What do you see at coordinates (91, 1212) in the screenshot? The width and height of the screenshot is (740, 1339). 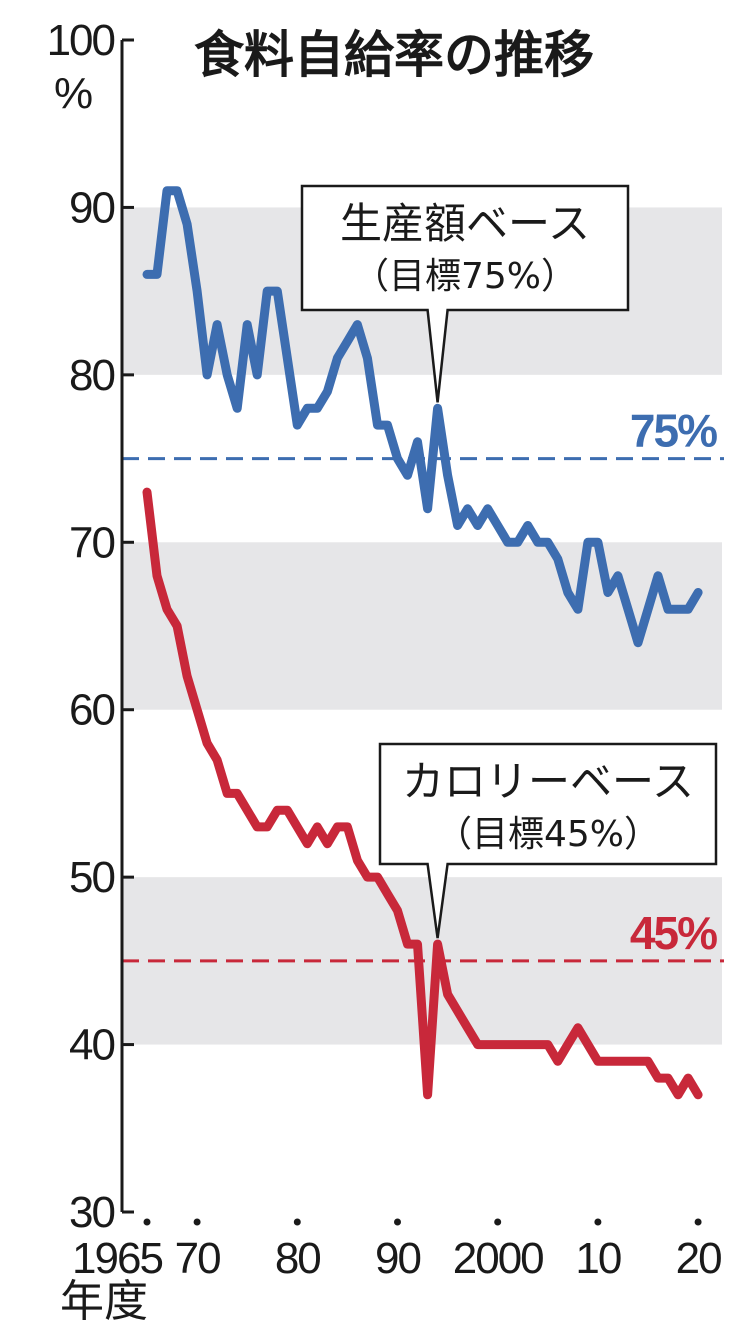 I see `y-tick-label: 30` at bounding box center [91, 1212].